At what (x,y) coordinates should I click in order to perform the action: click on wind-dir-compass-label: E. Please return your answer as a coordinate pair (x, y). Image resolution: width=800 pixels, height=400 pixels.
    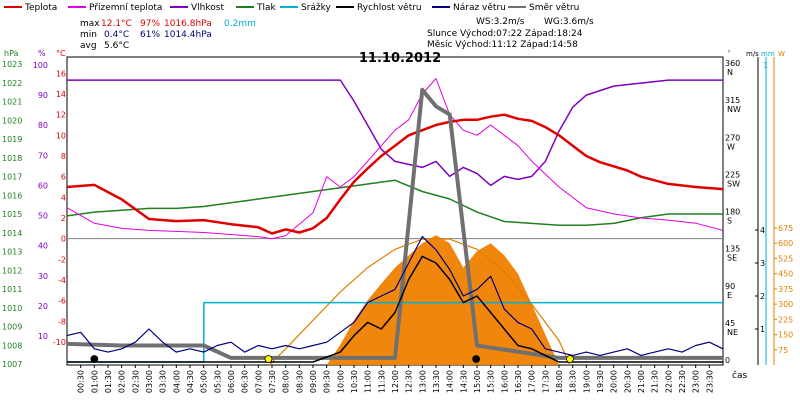
    Looking at the image, I should click on (729, 295).